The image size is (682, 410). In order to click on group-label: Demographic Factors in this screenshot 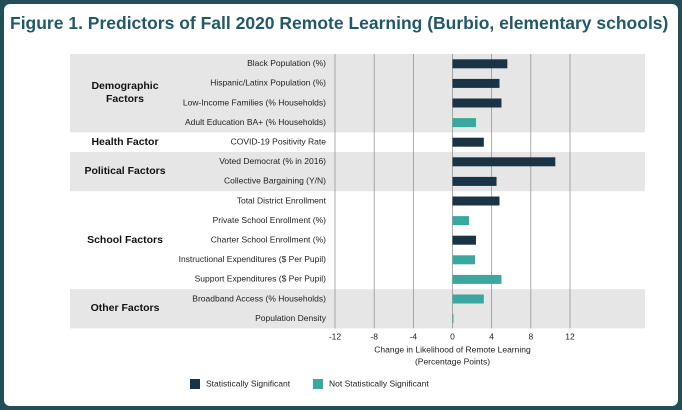, I will do `click(125, 93)`.